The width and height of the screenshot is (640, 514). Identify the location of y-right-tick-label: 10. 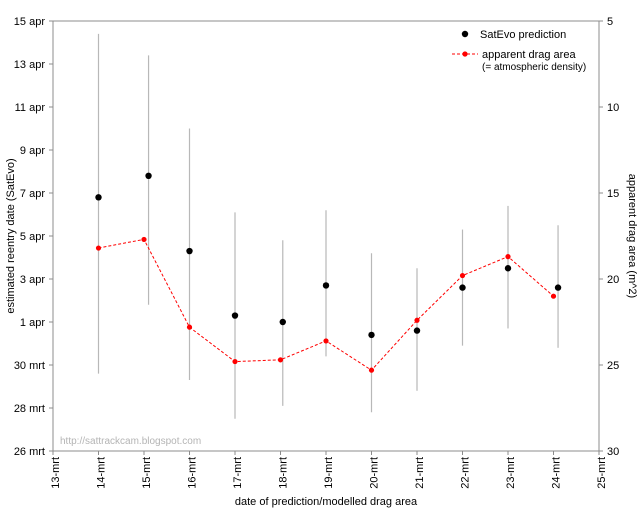
(613, 108).